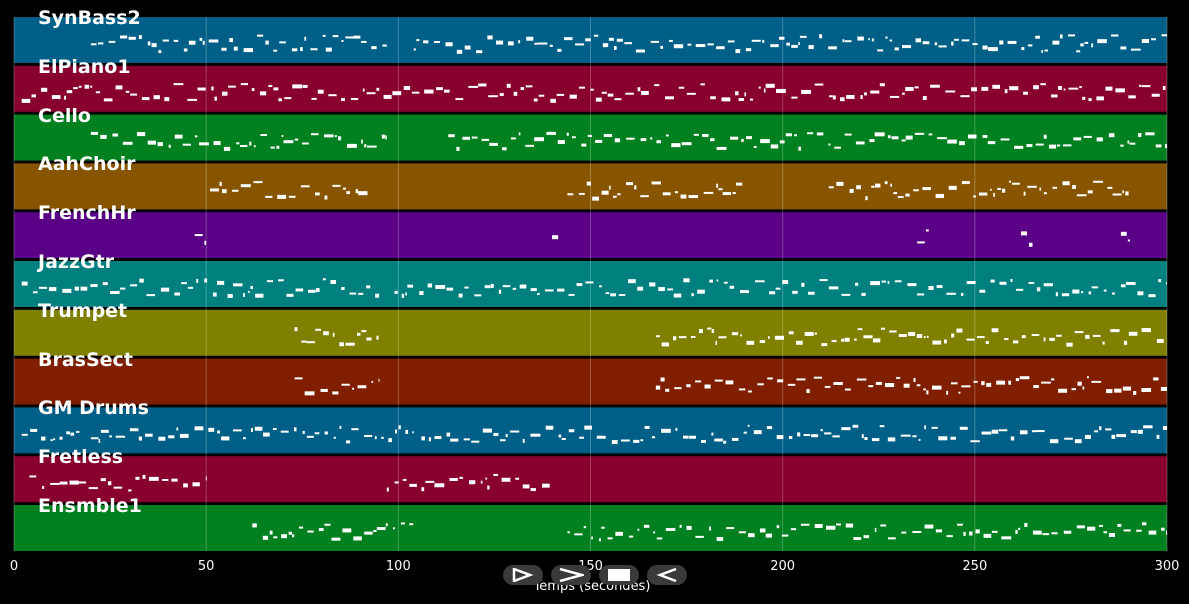 The width and height of the screenshot is (1189, 604). Describe the element at coordinates (667, 575) in the screenshot. I see `rewind-button` at that location.